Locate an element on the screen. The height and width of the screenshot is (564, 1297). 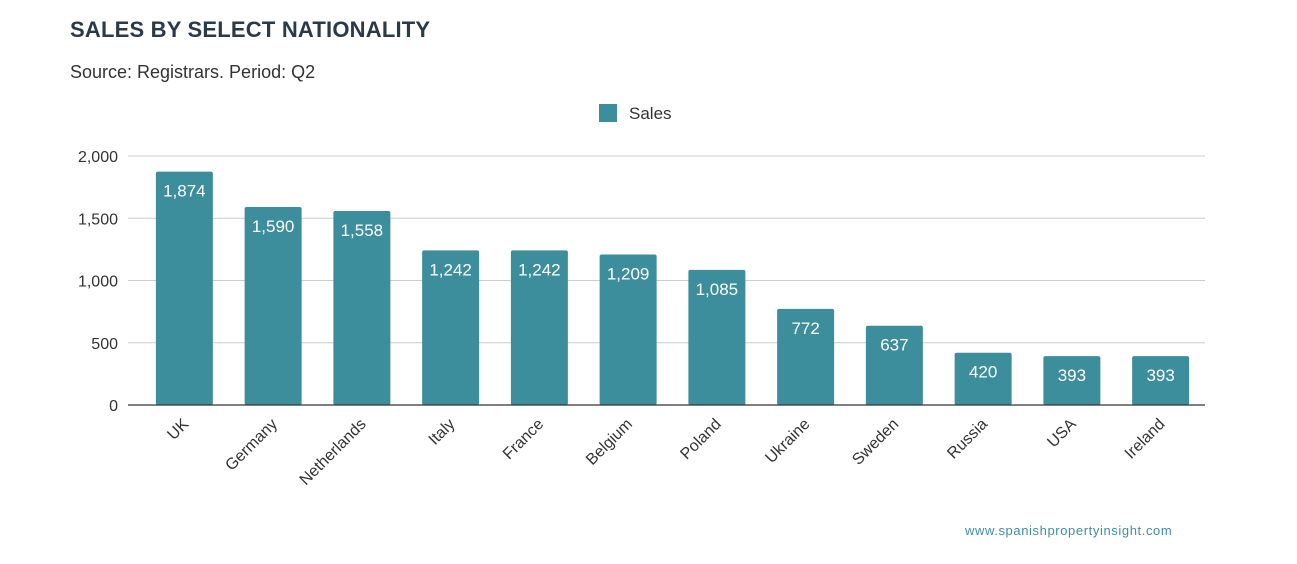
x-tick-label: Russia is located at coordinates (967, 439).